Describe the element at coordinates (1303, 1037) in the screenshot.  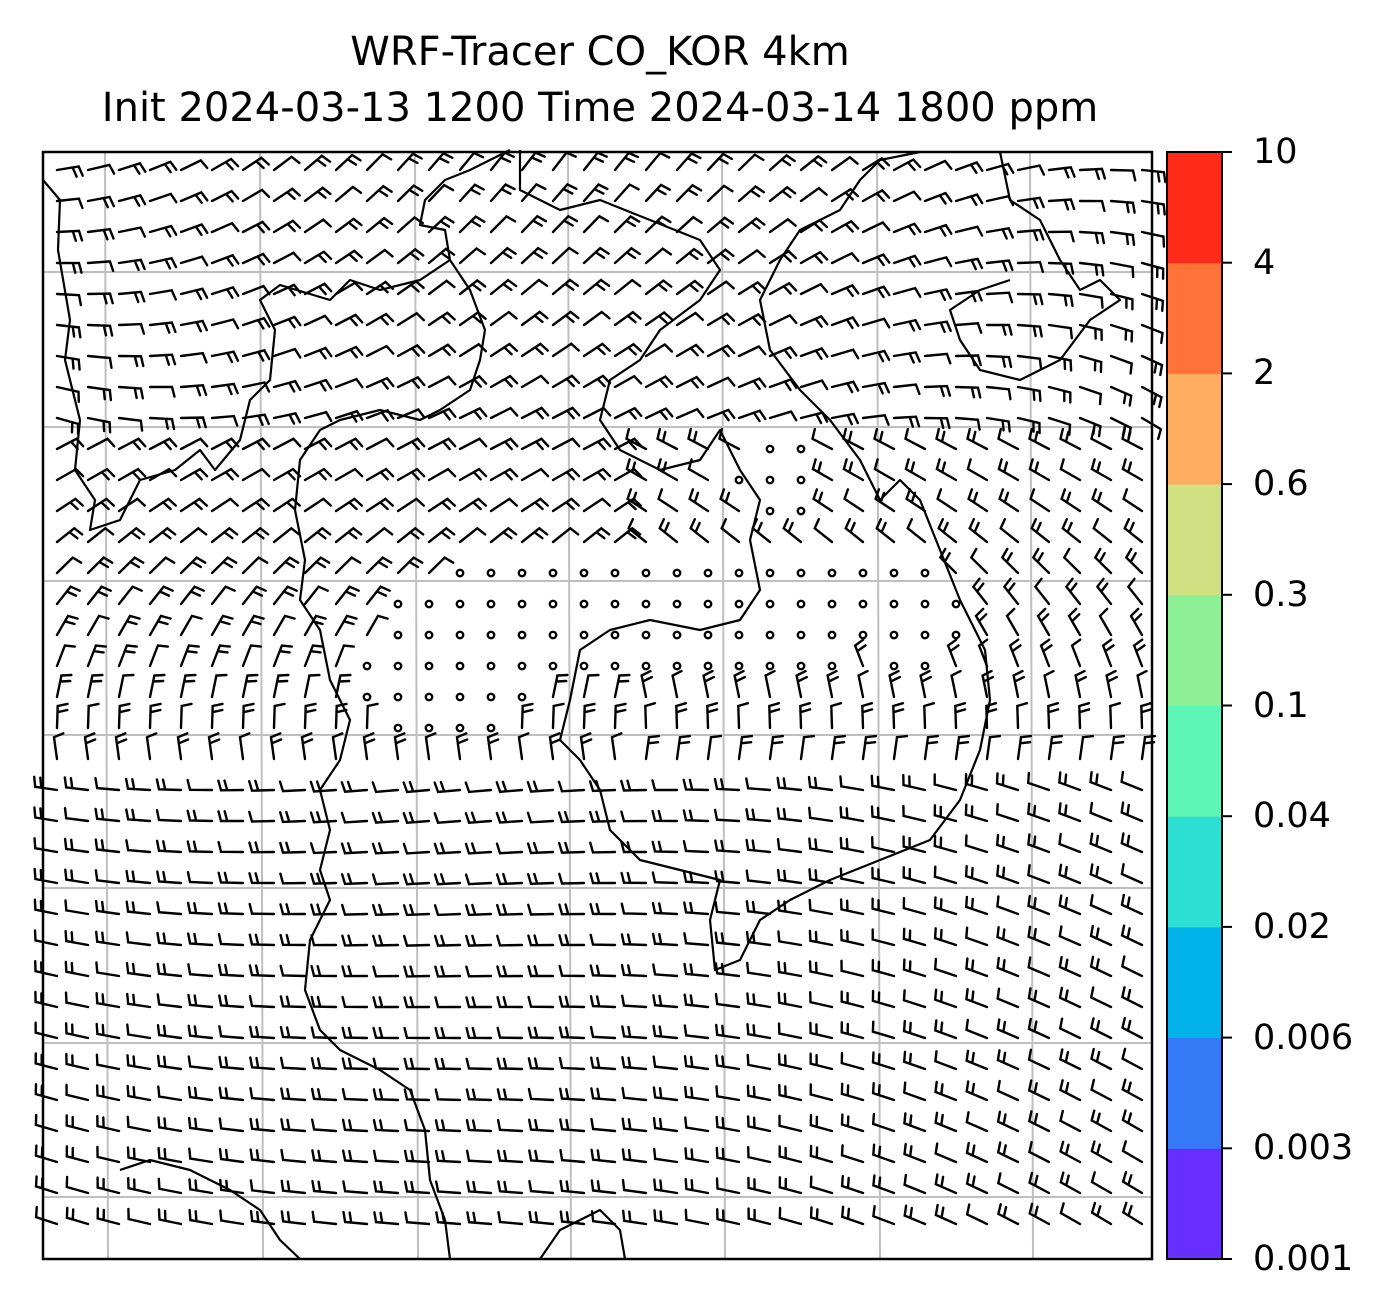
I see `colorbar-tick-label: 0.006` at that location.